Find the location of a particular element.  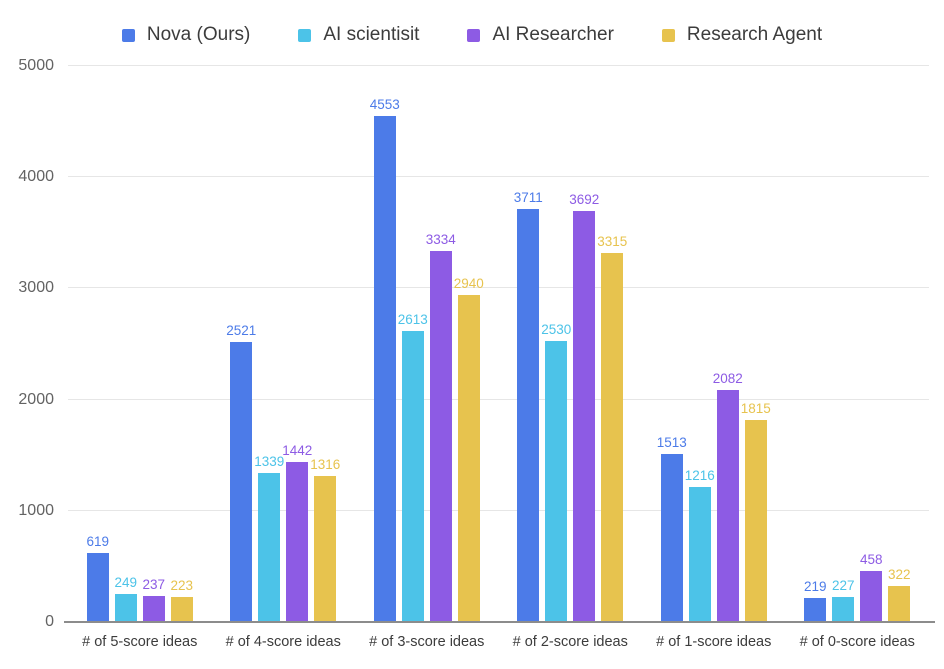

bar-group: 4553 2613 3334 2940 is located at coordinates (427, 344).